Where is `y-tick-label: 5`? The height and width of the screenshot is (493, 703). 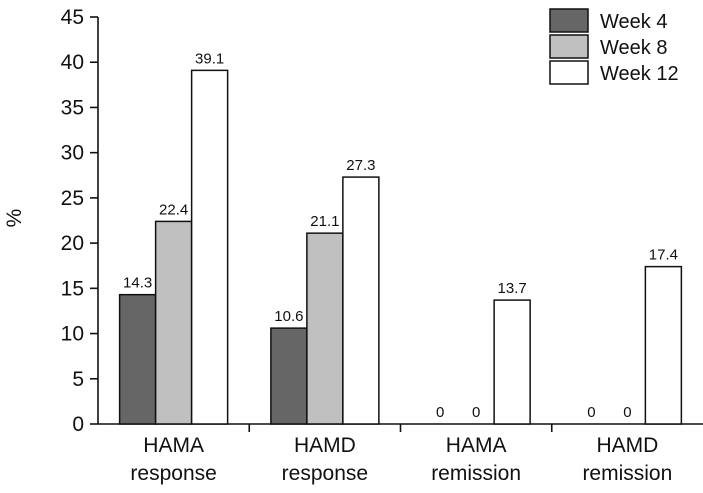 y-tick-label: 5 is located at coordinates (78, 379).